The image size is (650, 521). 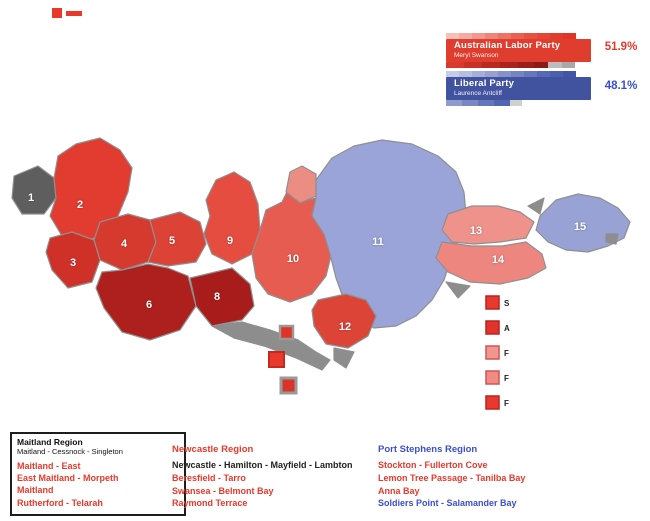 What do you see at coordinates (476, 55) in the screenshot?
I see `alp-party-leader: Meryl Swanson` at bounding box center [476, 55].